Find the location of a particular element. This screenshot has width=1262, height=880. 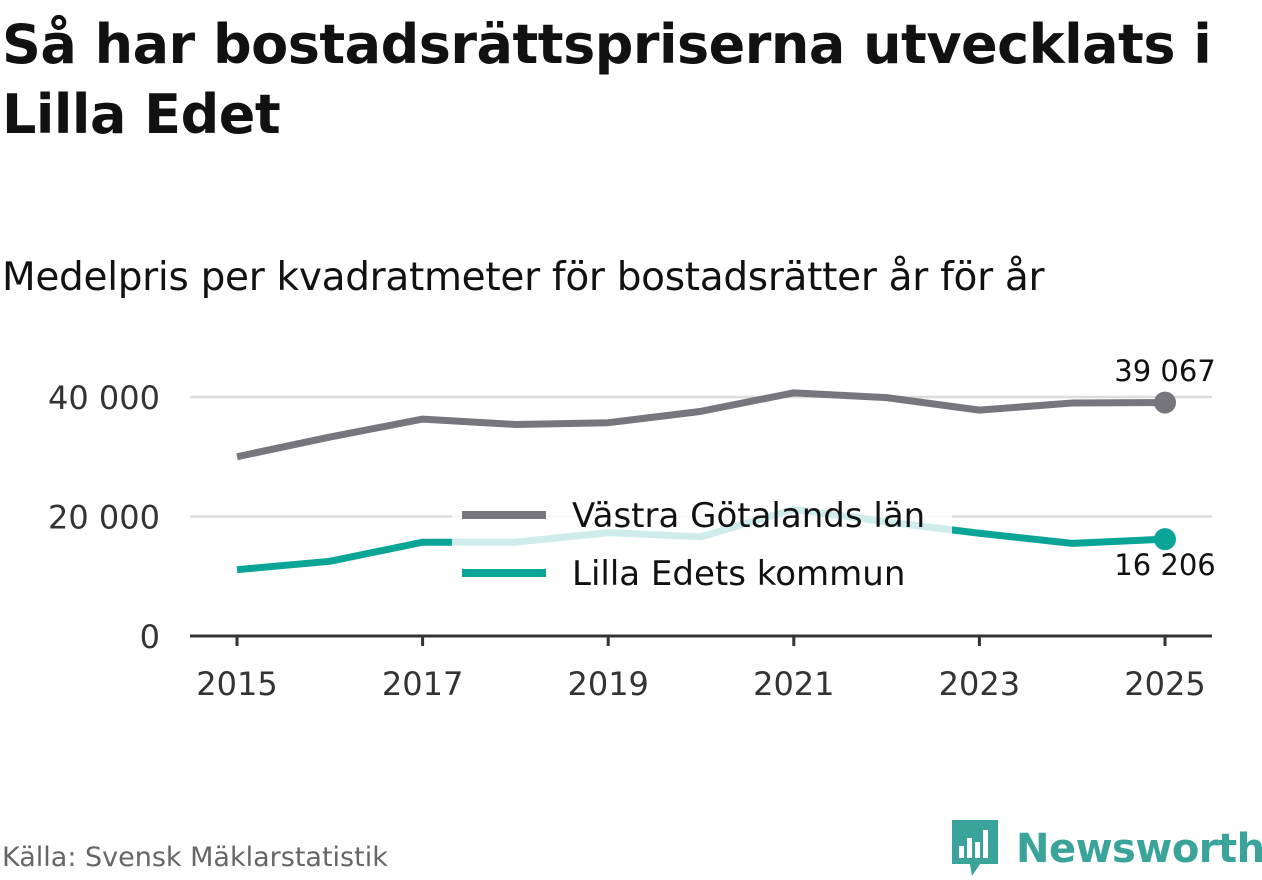

y-tick-label: 0 is located at coordinates (150, 637).